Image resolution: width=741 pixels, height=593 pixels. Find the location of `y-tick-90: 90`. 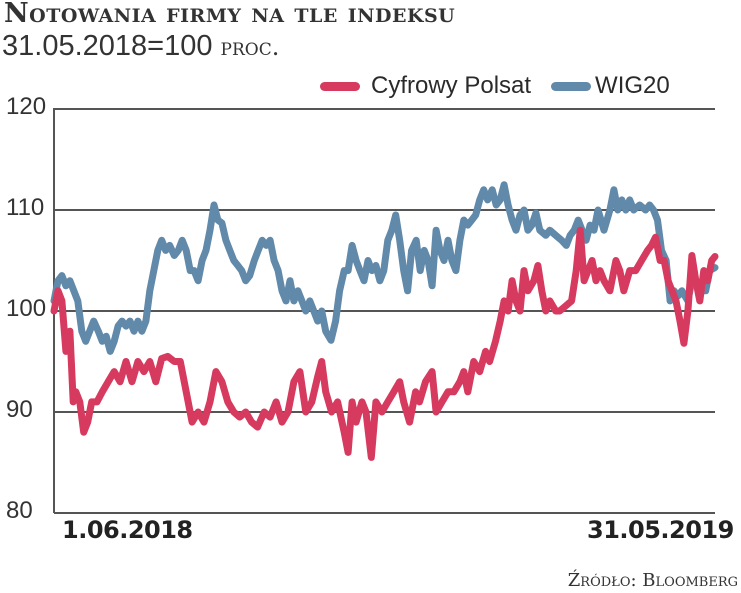

y-tick-90: 90 is located at coordinates (19, 409).